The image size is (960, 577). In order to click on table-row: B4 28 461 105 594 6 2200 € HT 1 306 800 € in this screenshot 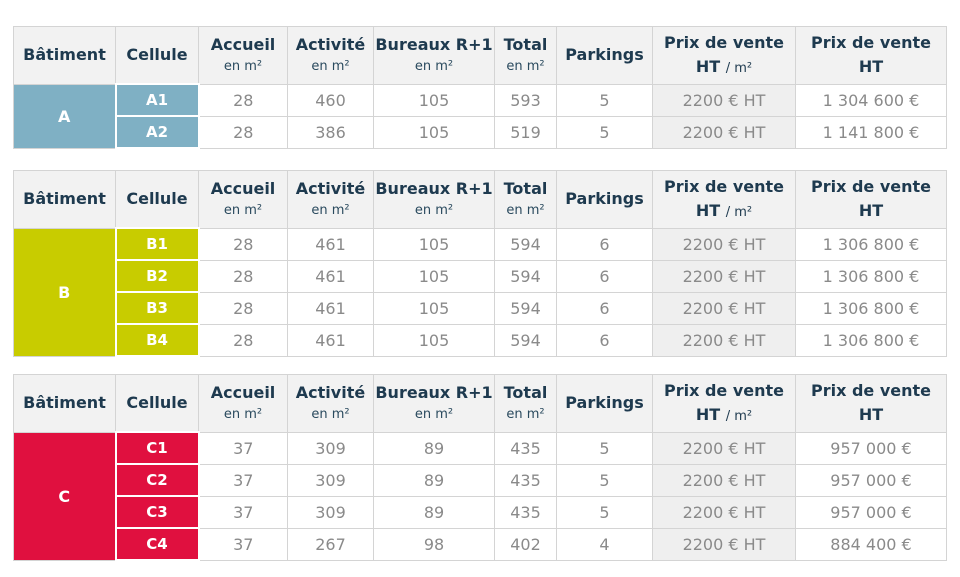, I will do `click(480, 340)`.